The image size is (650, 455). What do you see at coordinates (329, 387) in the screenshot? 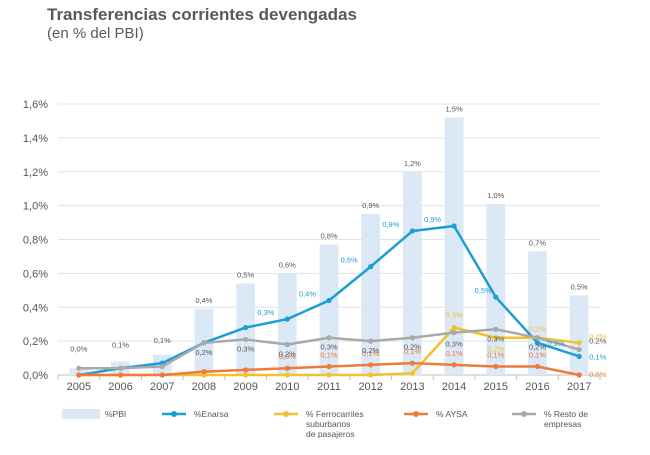
I see `x-tick-label: 2011` at bounding box center [329, 387].